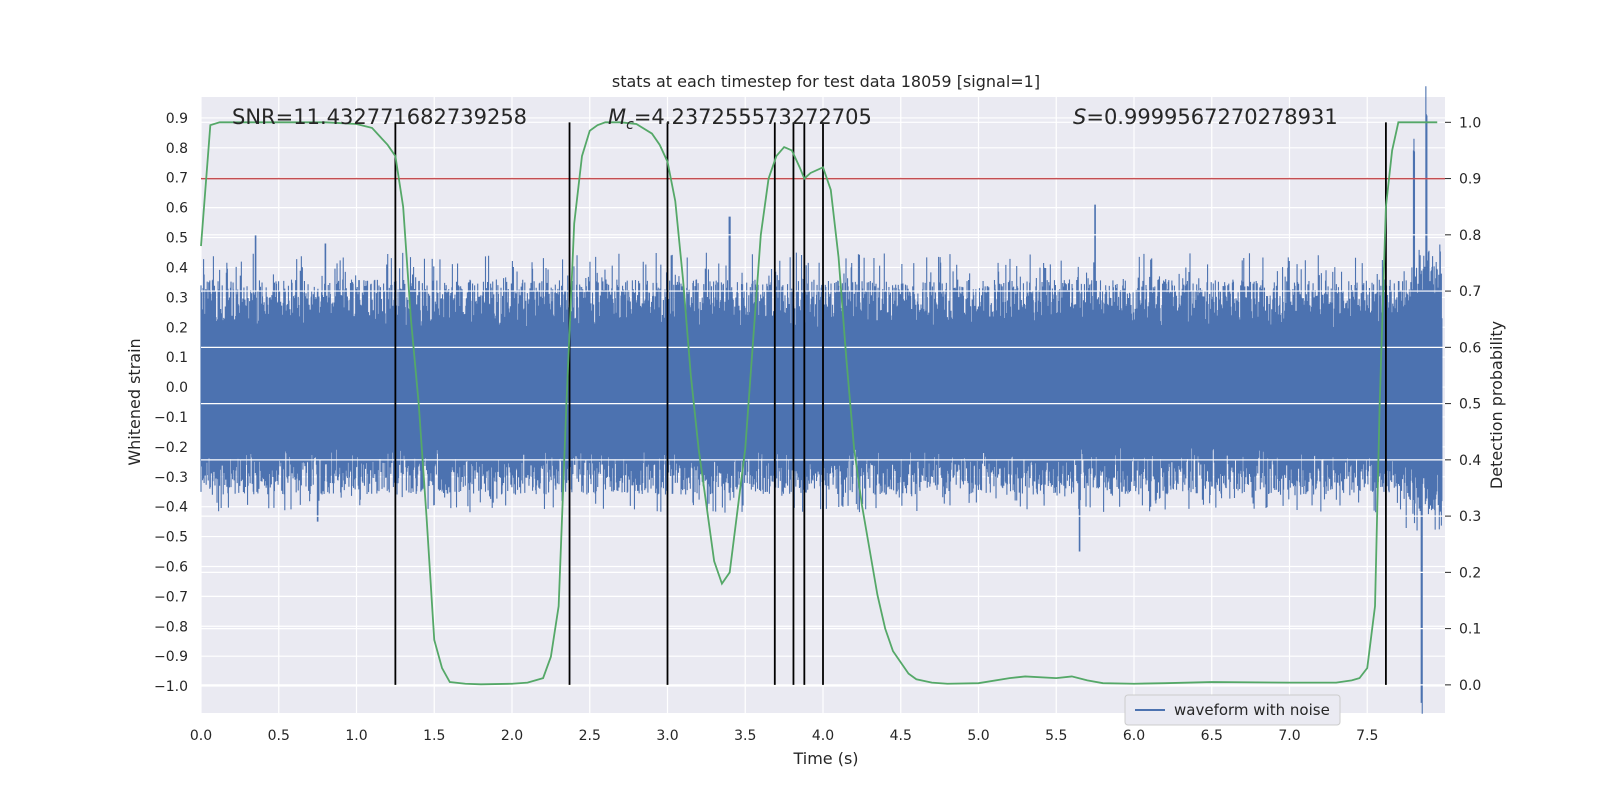 The width and height of the screenshot is (1600, 800). I want to click on y2-axis-label: Detection probability, so click(1496, 405).